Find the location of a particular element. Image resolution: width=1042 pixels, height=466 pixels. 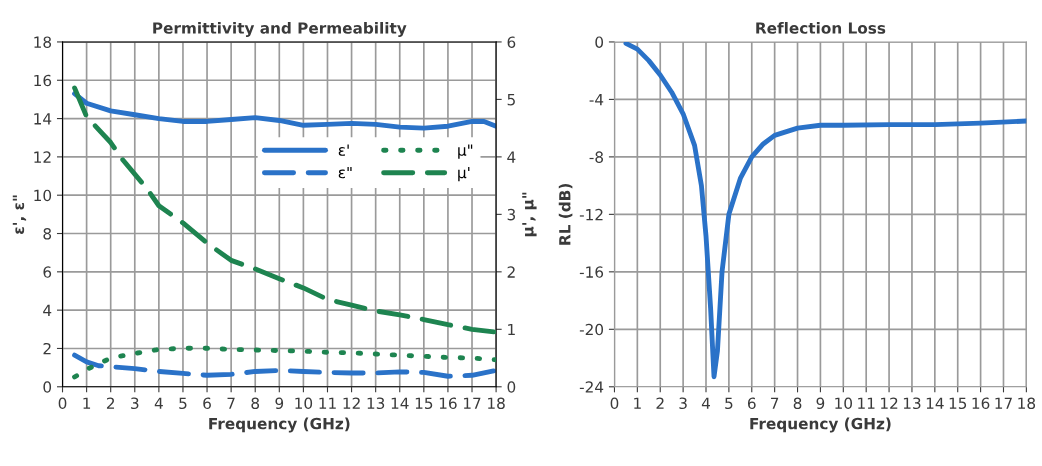

chart-title: Reflection Loss is located at coordinates (821, 28).